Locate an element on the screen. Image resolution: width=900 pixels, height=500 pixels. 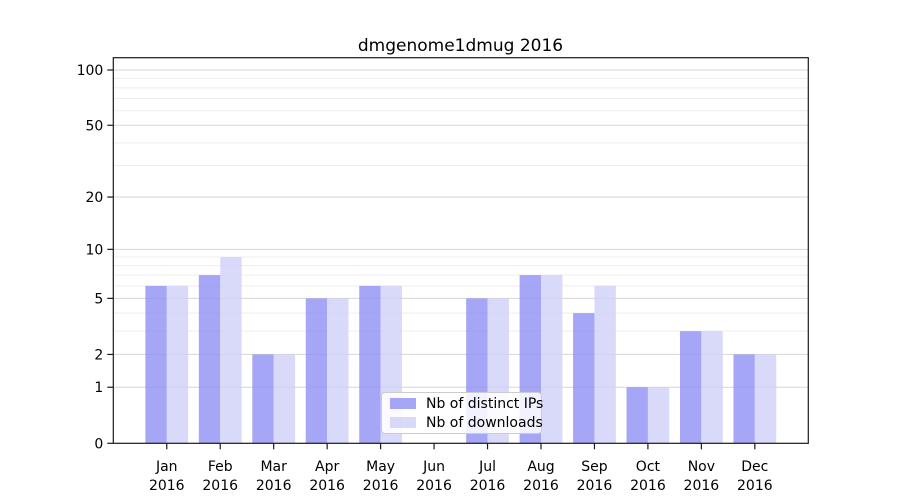
bar-distinct-ips-jan is located at coordinates (156, 364).